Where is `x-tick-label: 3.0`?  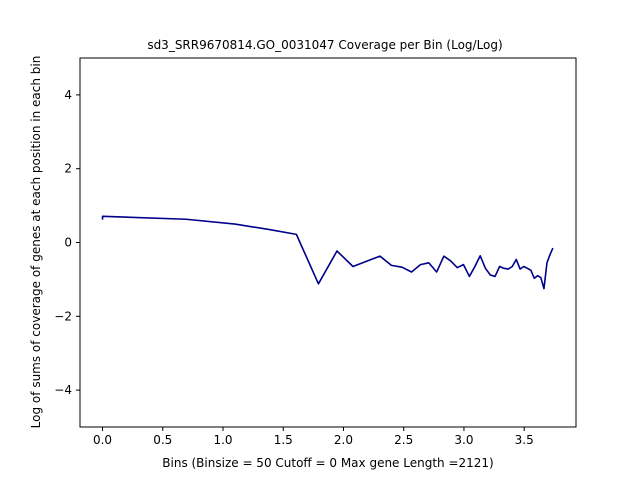
x-tick-label: 3.0 is located at coordinates (463, 440).